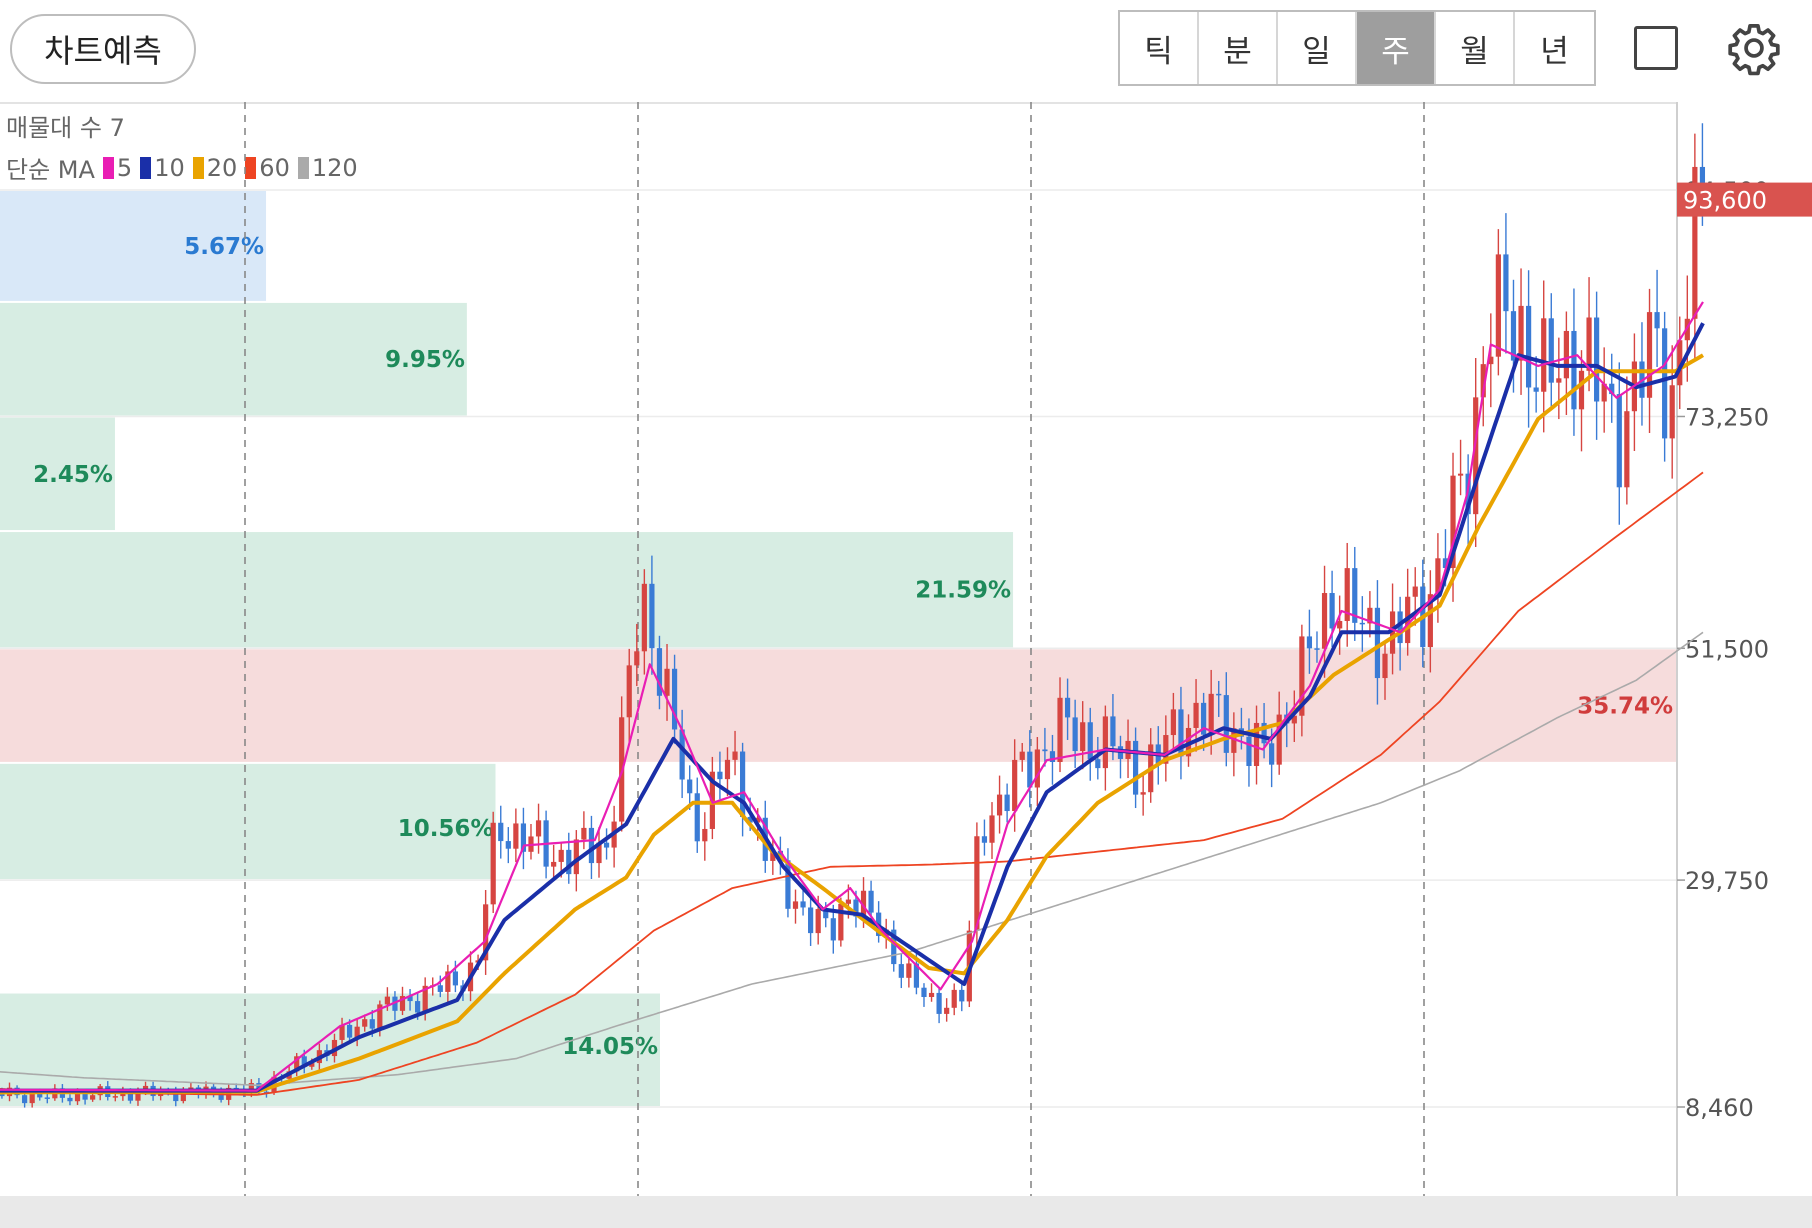  What do you see at coordinates (1317, 48) in the screenshot?
I see `period-day-button: 일` at bounding box center [1317, 48].